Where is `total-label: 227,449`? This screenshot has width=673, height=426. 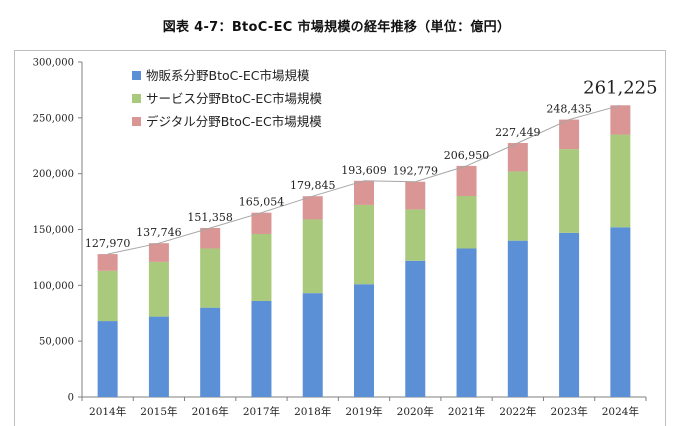
total-label: 227,449 is located at coordinates (518, 132).